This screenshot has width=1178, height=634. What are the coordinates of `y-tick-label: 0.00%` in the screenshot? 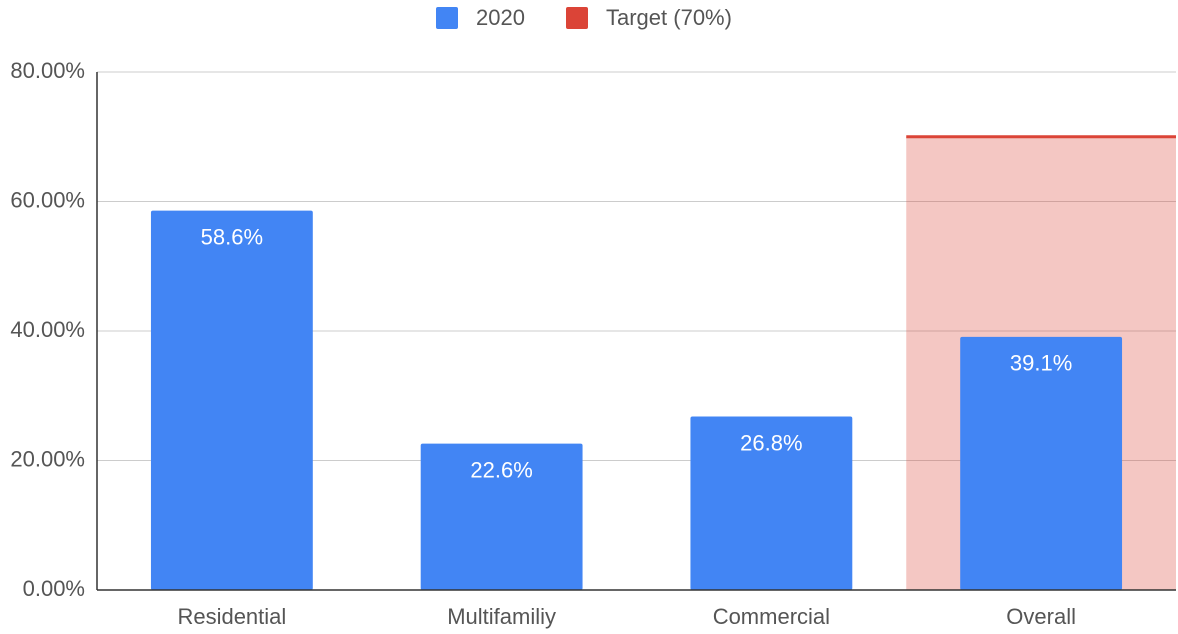 It's located at (54, 588).